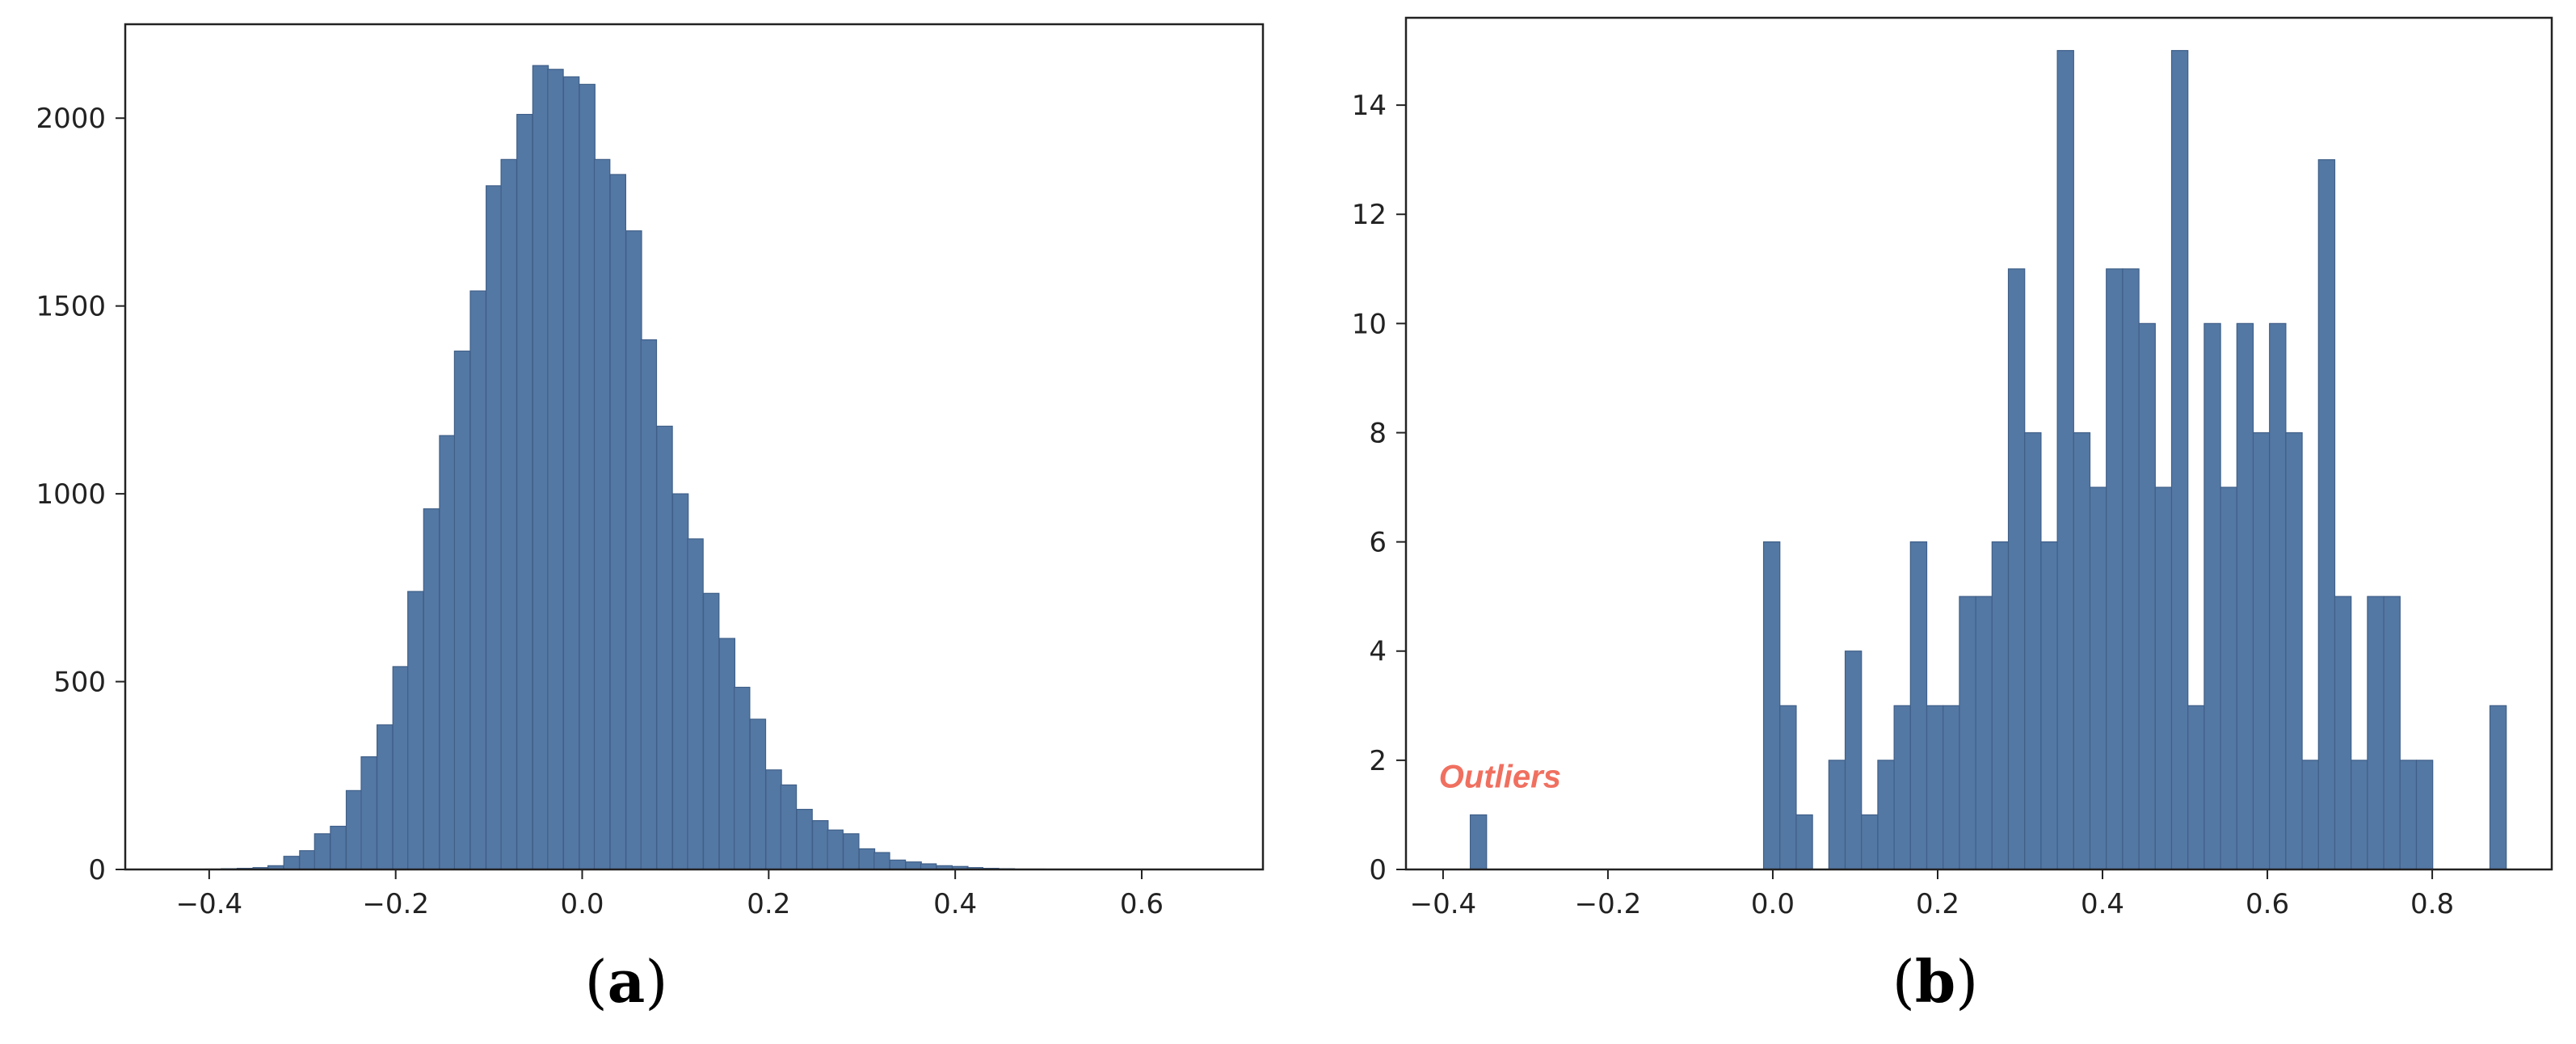 The image size is (2576, 1044). Describe the element at coordinates (71, 307) in the screenshot. I see `y-tick-label: 1500` at that location.